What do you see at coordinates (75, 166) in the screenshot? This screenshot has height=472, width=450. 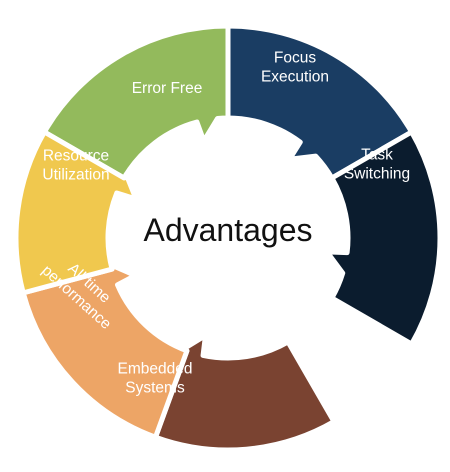 I see `label-resource-utilization: Resource Utilization` at bounding box center [75, 166].